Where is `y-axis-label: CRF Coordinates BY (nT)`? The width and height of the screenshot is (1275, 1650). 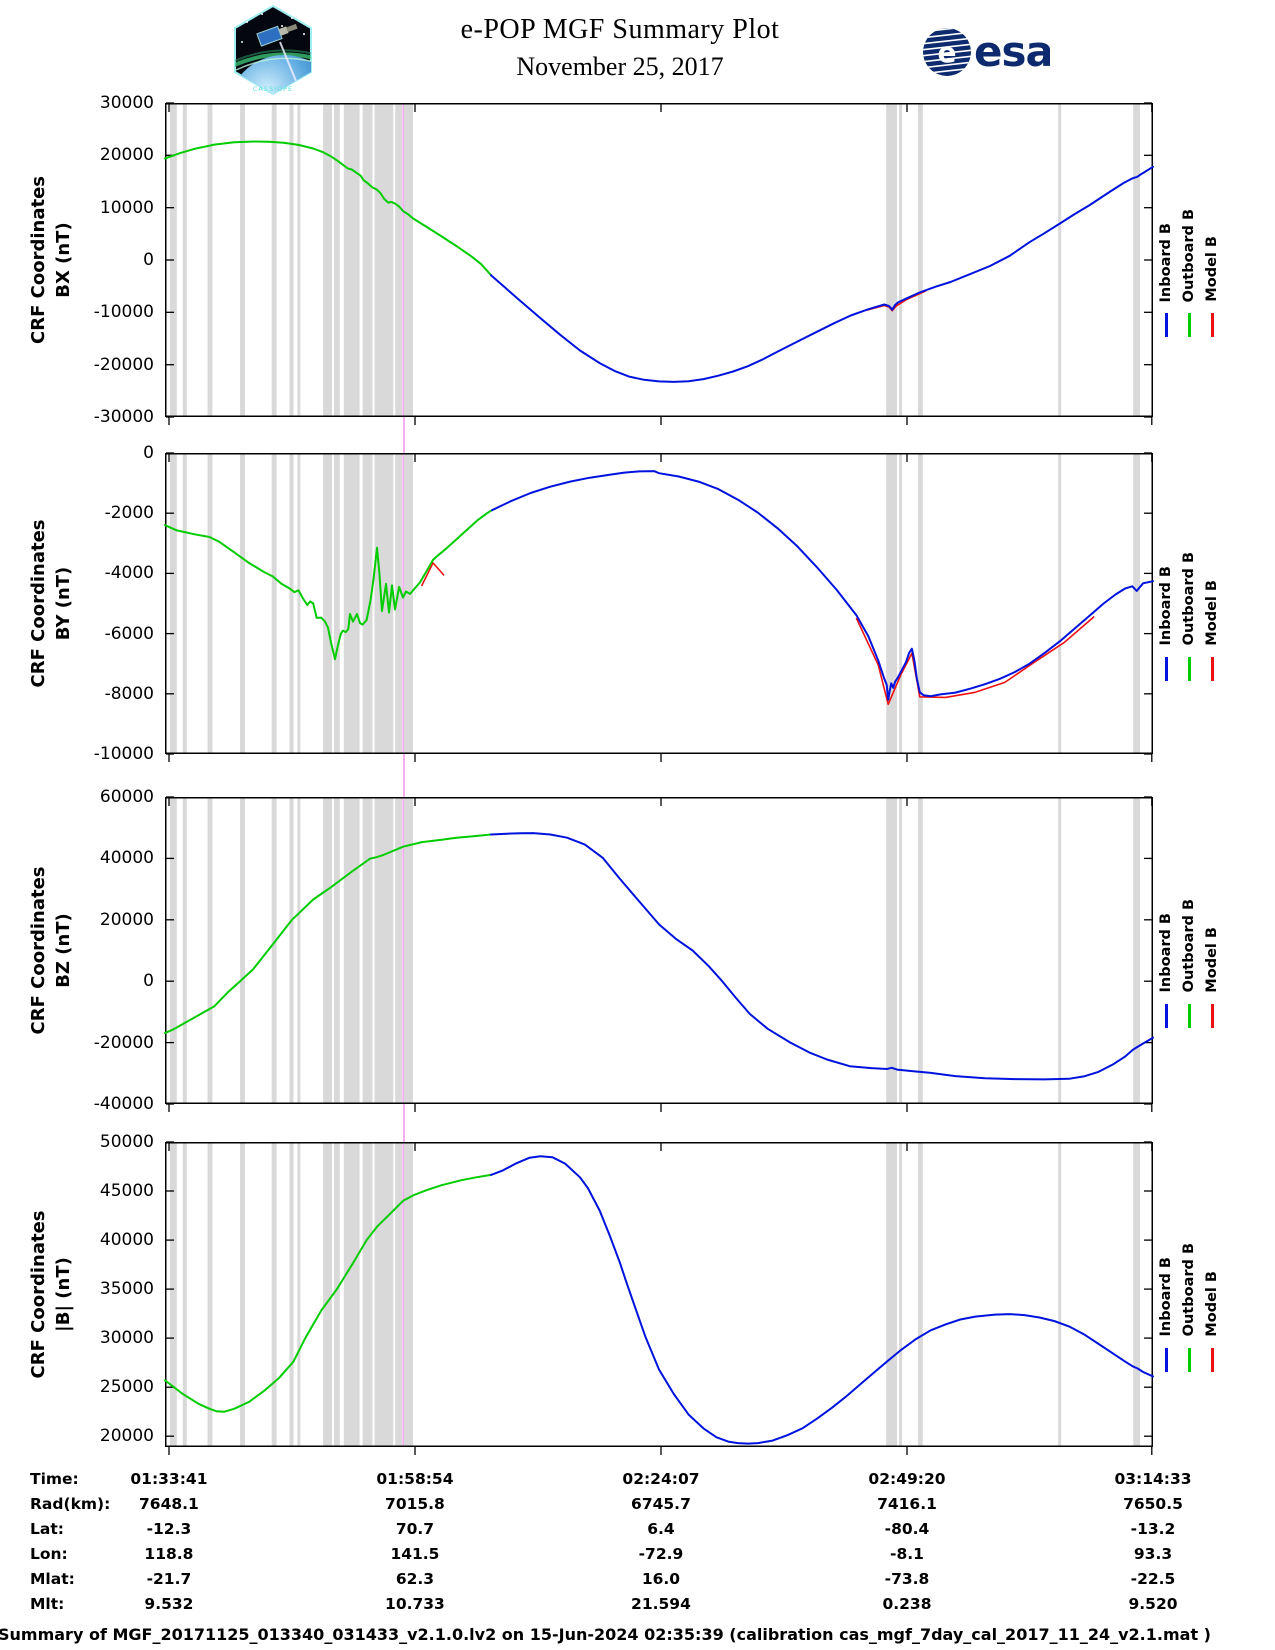 y-axis-label: CRF Coordinates BY (nT) is located at coordinates (54, 603).